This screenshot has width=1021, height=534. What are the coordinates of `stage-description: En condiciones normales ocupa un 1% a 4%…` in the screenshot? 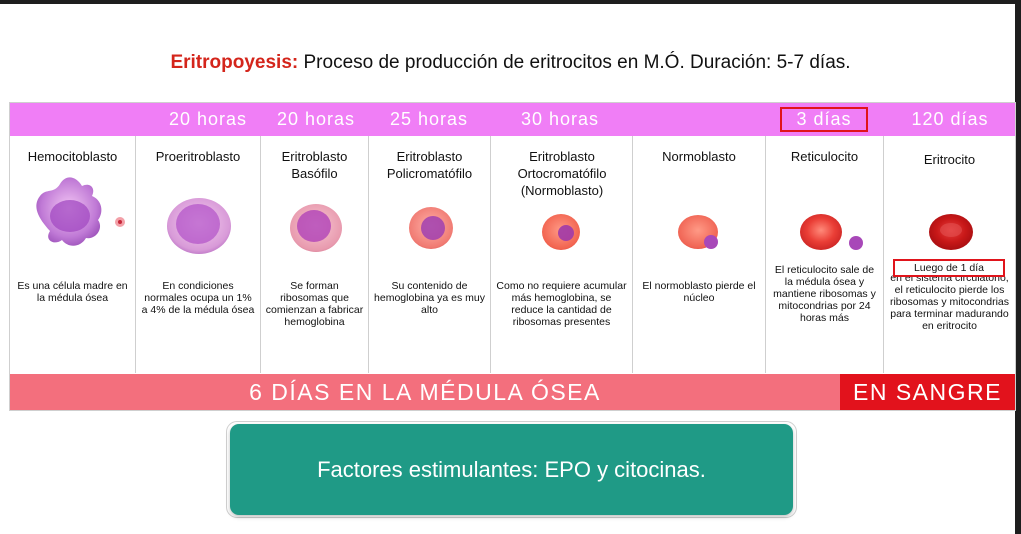 It's located at (198, 298).